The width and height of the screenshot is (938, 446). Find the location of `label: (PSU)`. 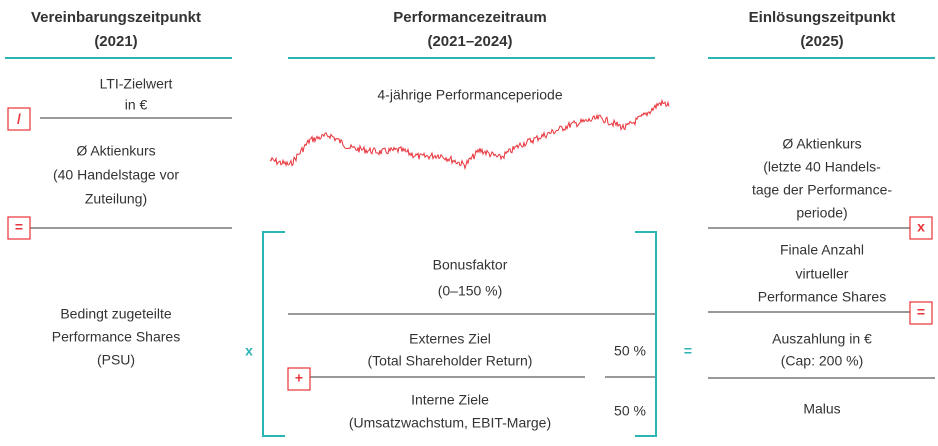

label: (PSU) is located at coordinates (116, 360).